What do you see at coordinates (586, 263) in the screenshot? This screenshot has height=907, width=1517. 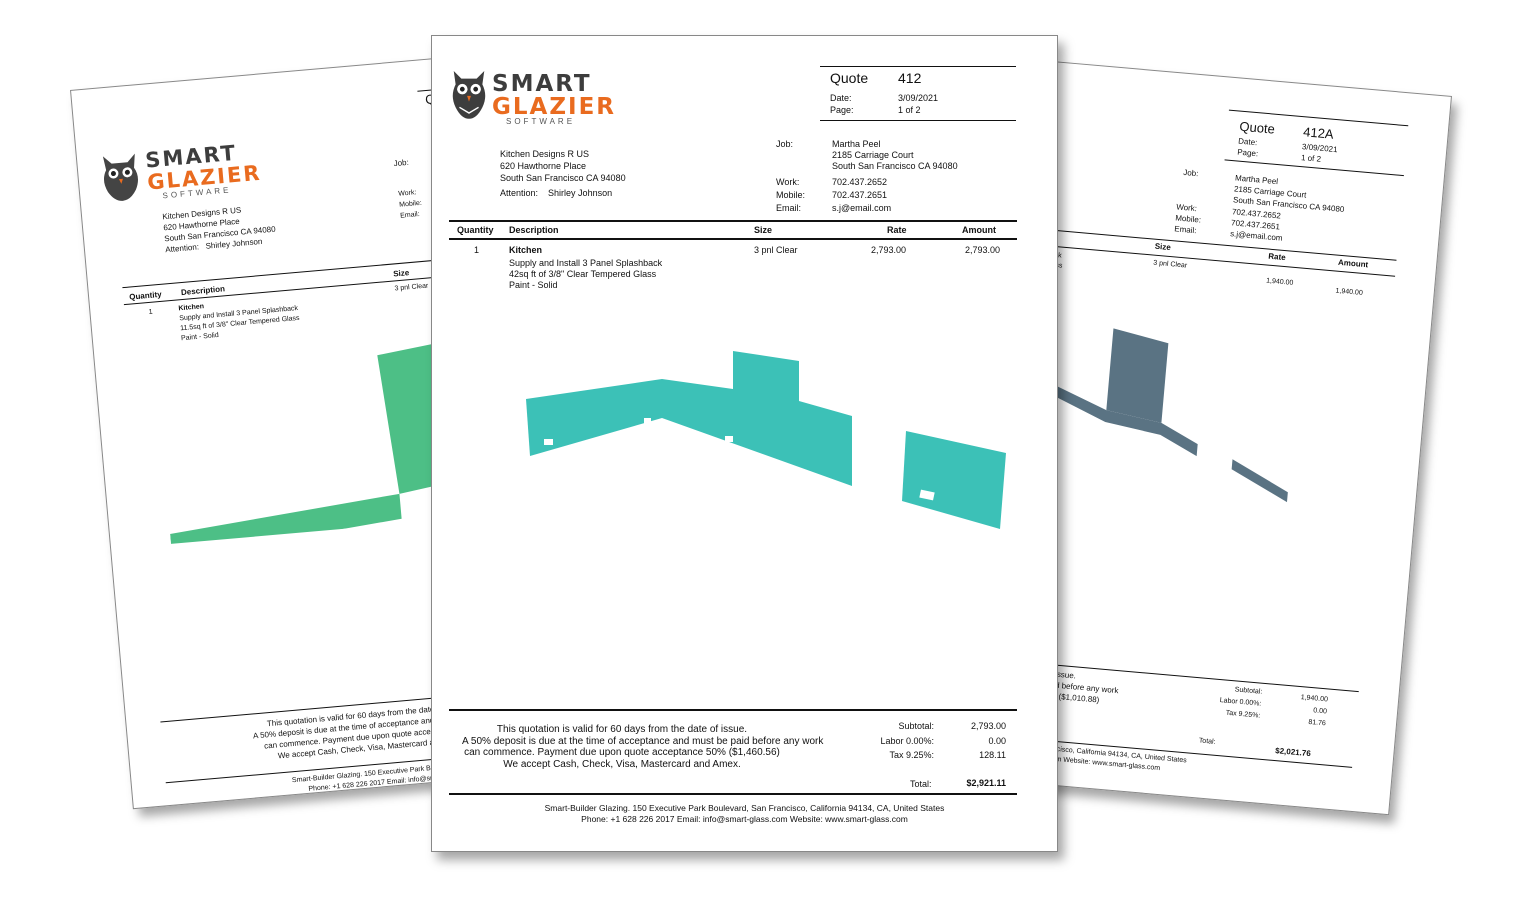 I see `row-line1: Supply and Install 3 Panel Splashback` at bounding box center [586, 263].